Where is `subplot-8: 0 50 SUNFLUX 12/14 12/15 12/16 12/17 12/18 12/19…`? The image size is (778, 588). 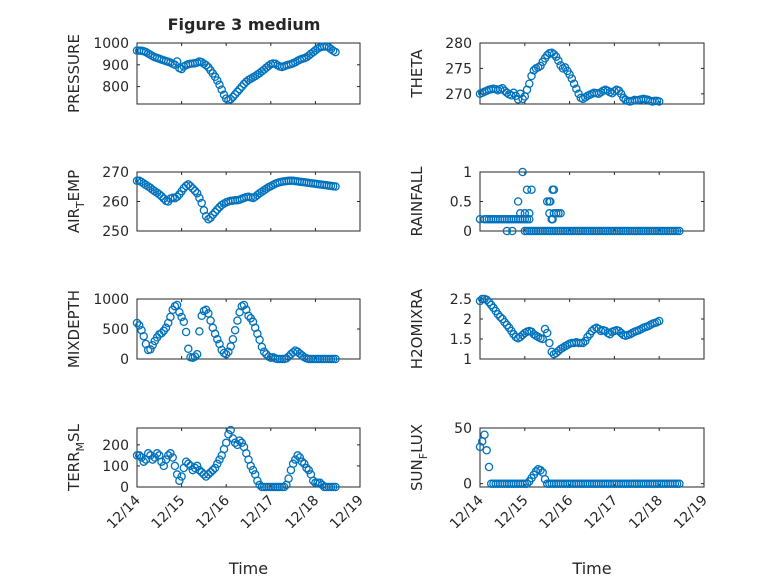 subplot-8: 0 50 SUNFLUX 12/14 12/15 12/16 12/17 12/18 12/19… is located at coordinates (559, 499).